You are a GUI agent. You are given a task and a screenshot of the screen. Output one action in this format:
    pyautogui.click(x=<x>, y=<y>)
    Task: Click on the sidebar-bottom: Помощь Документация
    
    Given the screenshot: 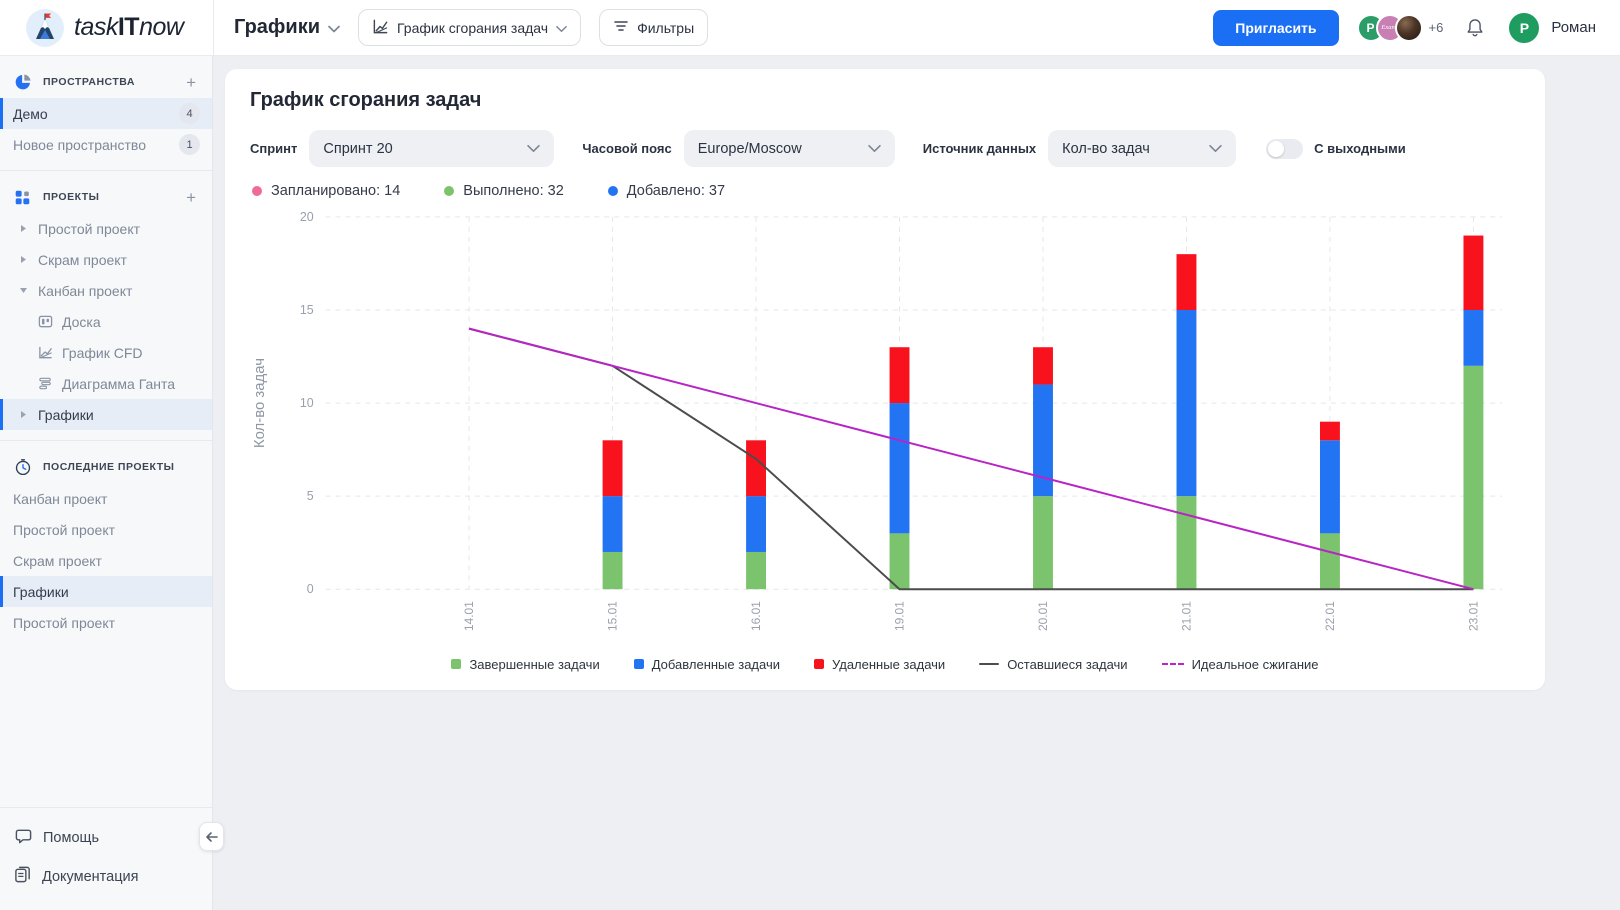 What is the action you would take?
    pyautogui.click(x=106, y=853)
    